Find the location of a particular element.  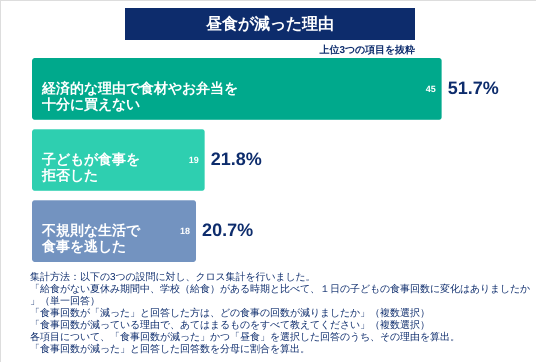

text: 「食事回数が減っている理由で、あてはまるものをすべて教えてください」（複数選択） is located at coordinates (230, 325).